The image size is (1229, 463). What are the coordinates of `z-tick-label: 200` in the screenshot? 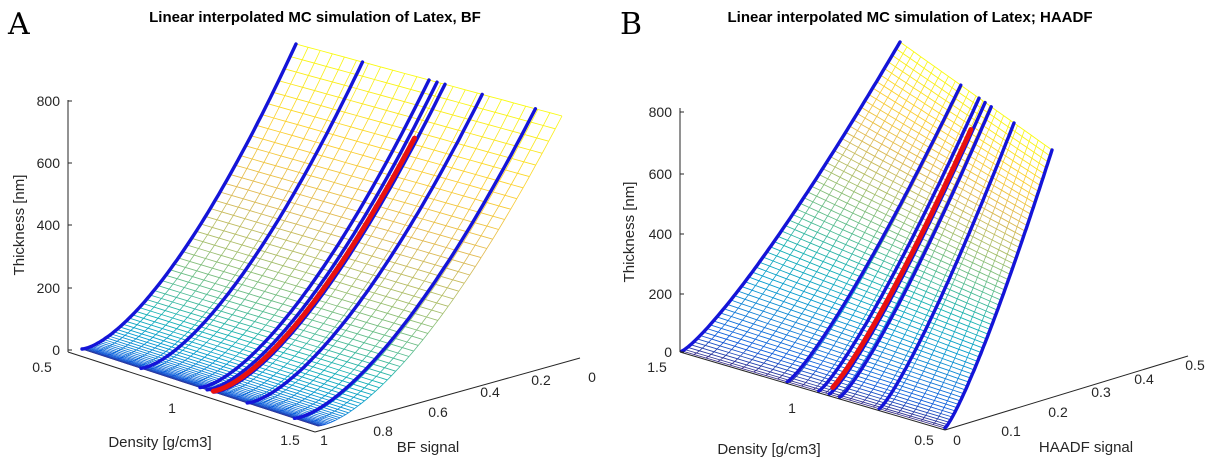 It's located at (49, 288).